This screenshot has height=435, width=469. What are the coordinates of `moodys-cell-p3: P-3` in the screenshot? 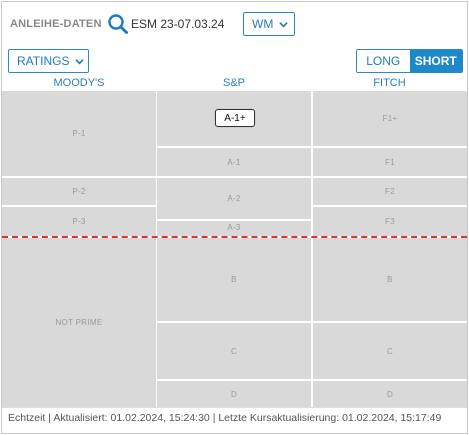 It's located at (79, 221).